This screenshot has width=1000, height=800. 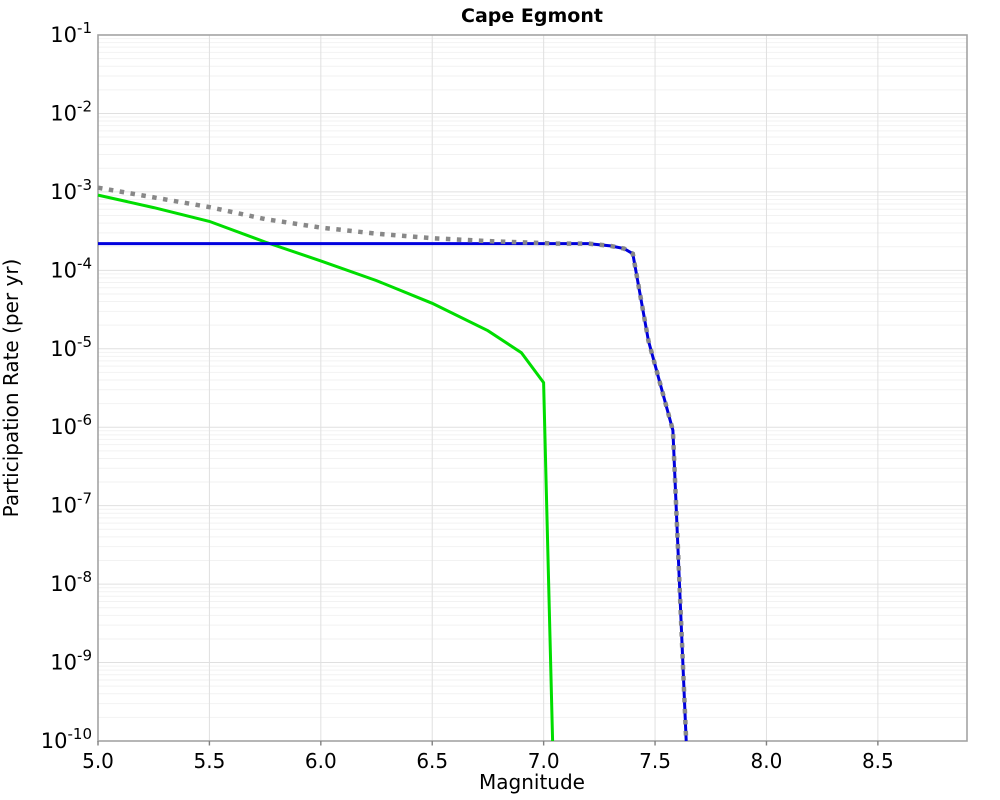 I want to click on x-tick-label: 8.0, so click(x=767, y=761).